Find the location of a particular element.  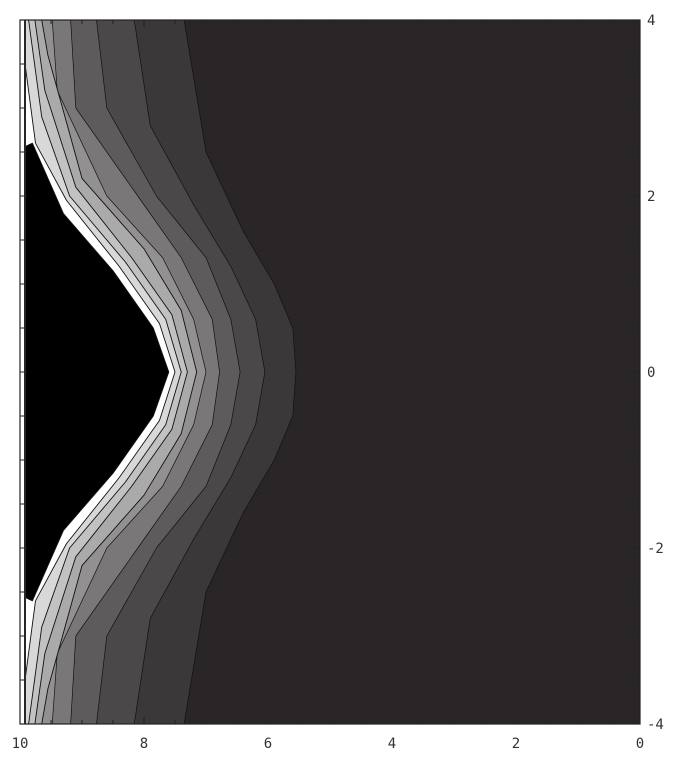

x-tick-label: 10 is located at coordinates (20, 744).